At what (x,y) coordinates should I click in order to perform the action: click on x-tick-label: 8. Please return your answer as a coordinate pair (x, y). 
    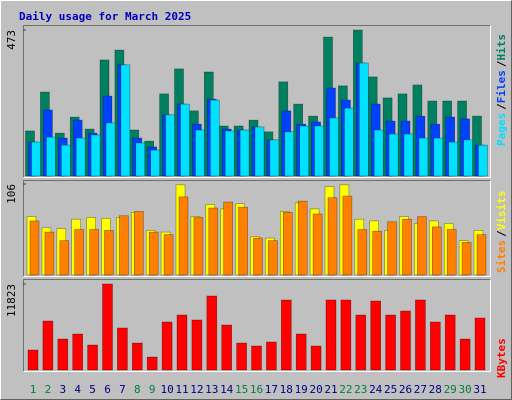
    Looking at the image, I should click on (137, 389).